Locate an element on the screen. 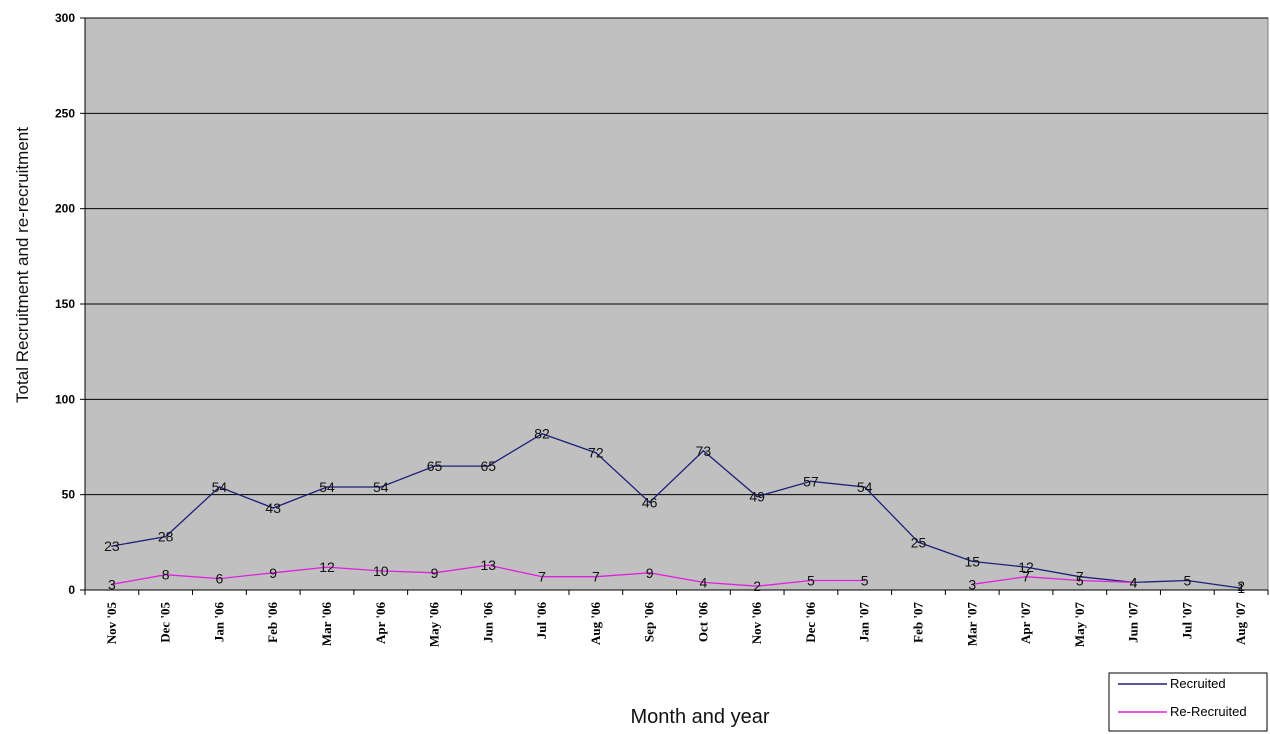  data-label: 10 is located at coordinates (381, 571).